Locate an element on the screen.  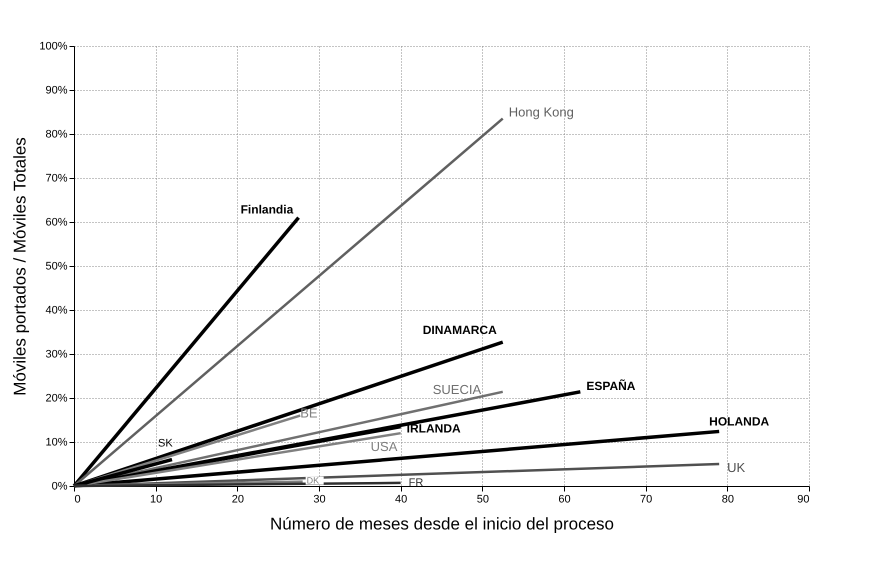
x-tick-label: 10 is located at coordinates (156, 500).